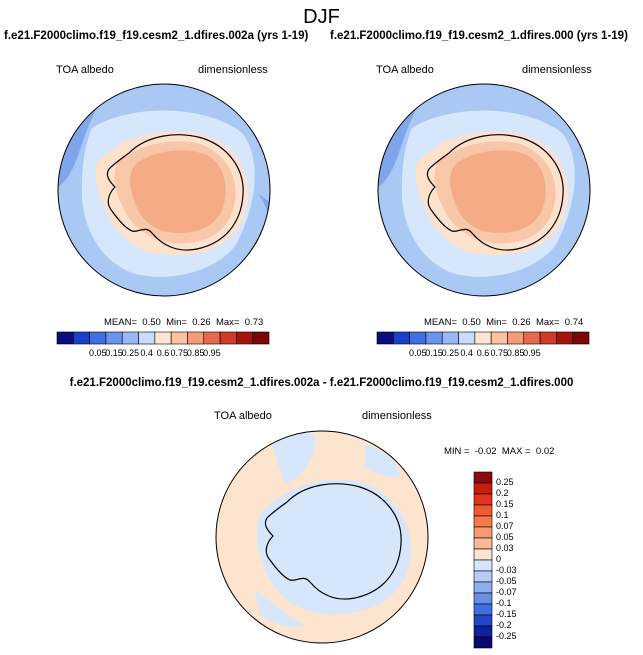 This screenshot has height=655, width=643. I want to click on max-value: 0.02, so click(545, 451).